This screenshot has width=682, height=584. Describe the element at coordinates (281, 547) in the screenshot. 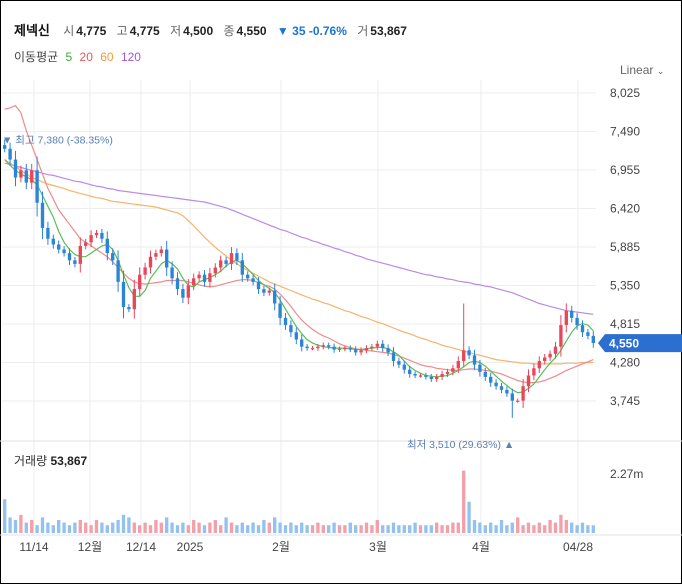

I see `x-tick-label: 2월` at that location.